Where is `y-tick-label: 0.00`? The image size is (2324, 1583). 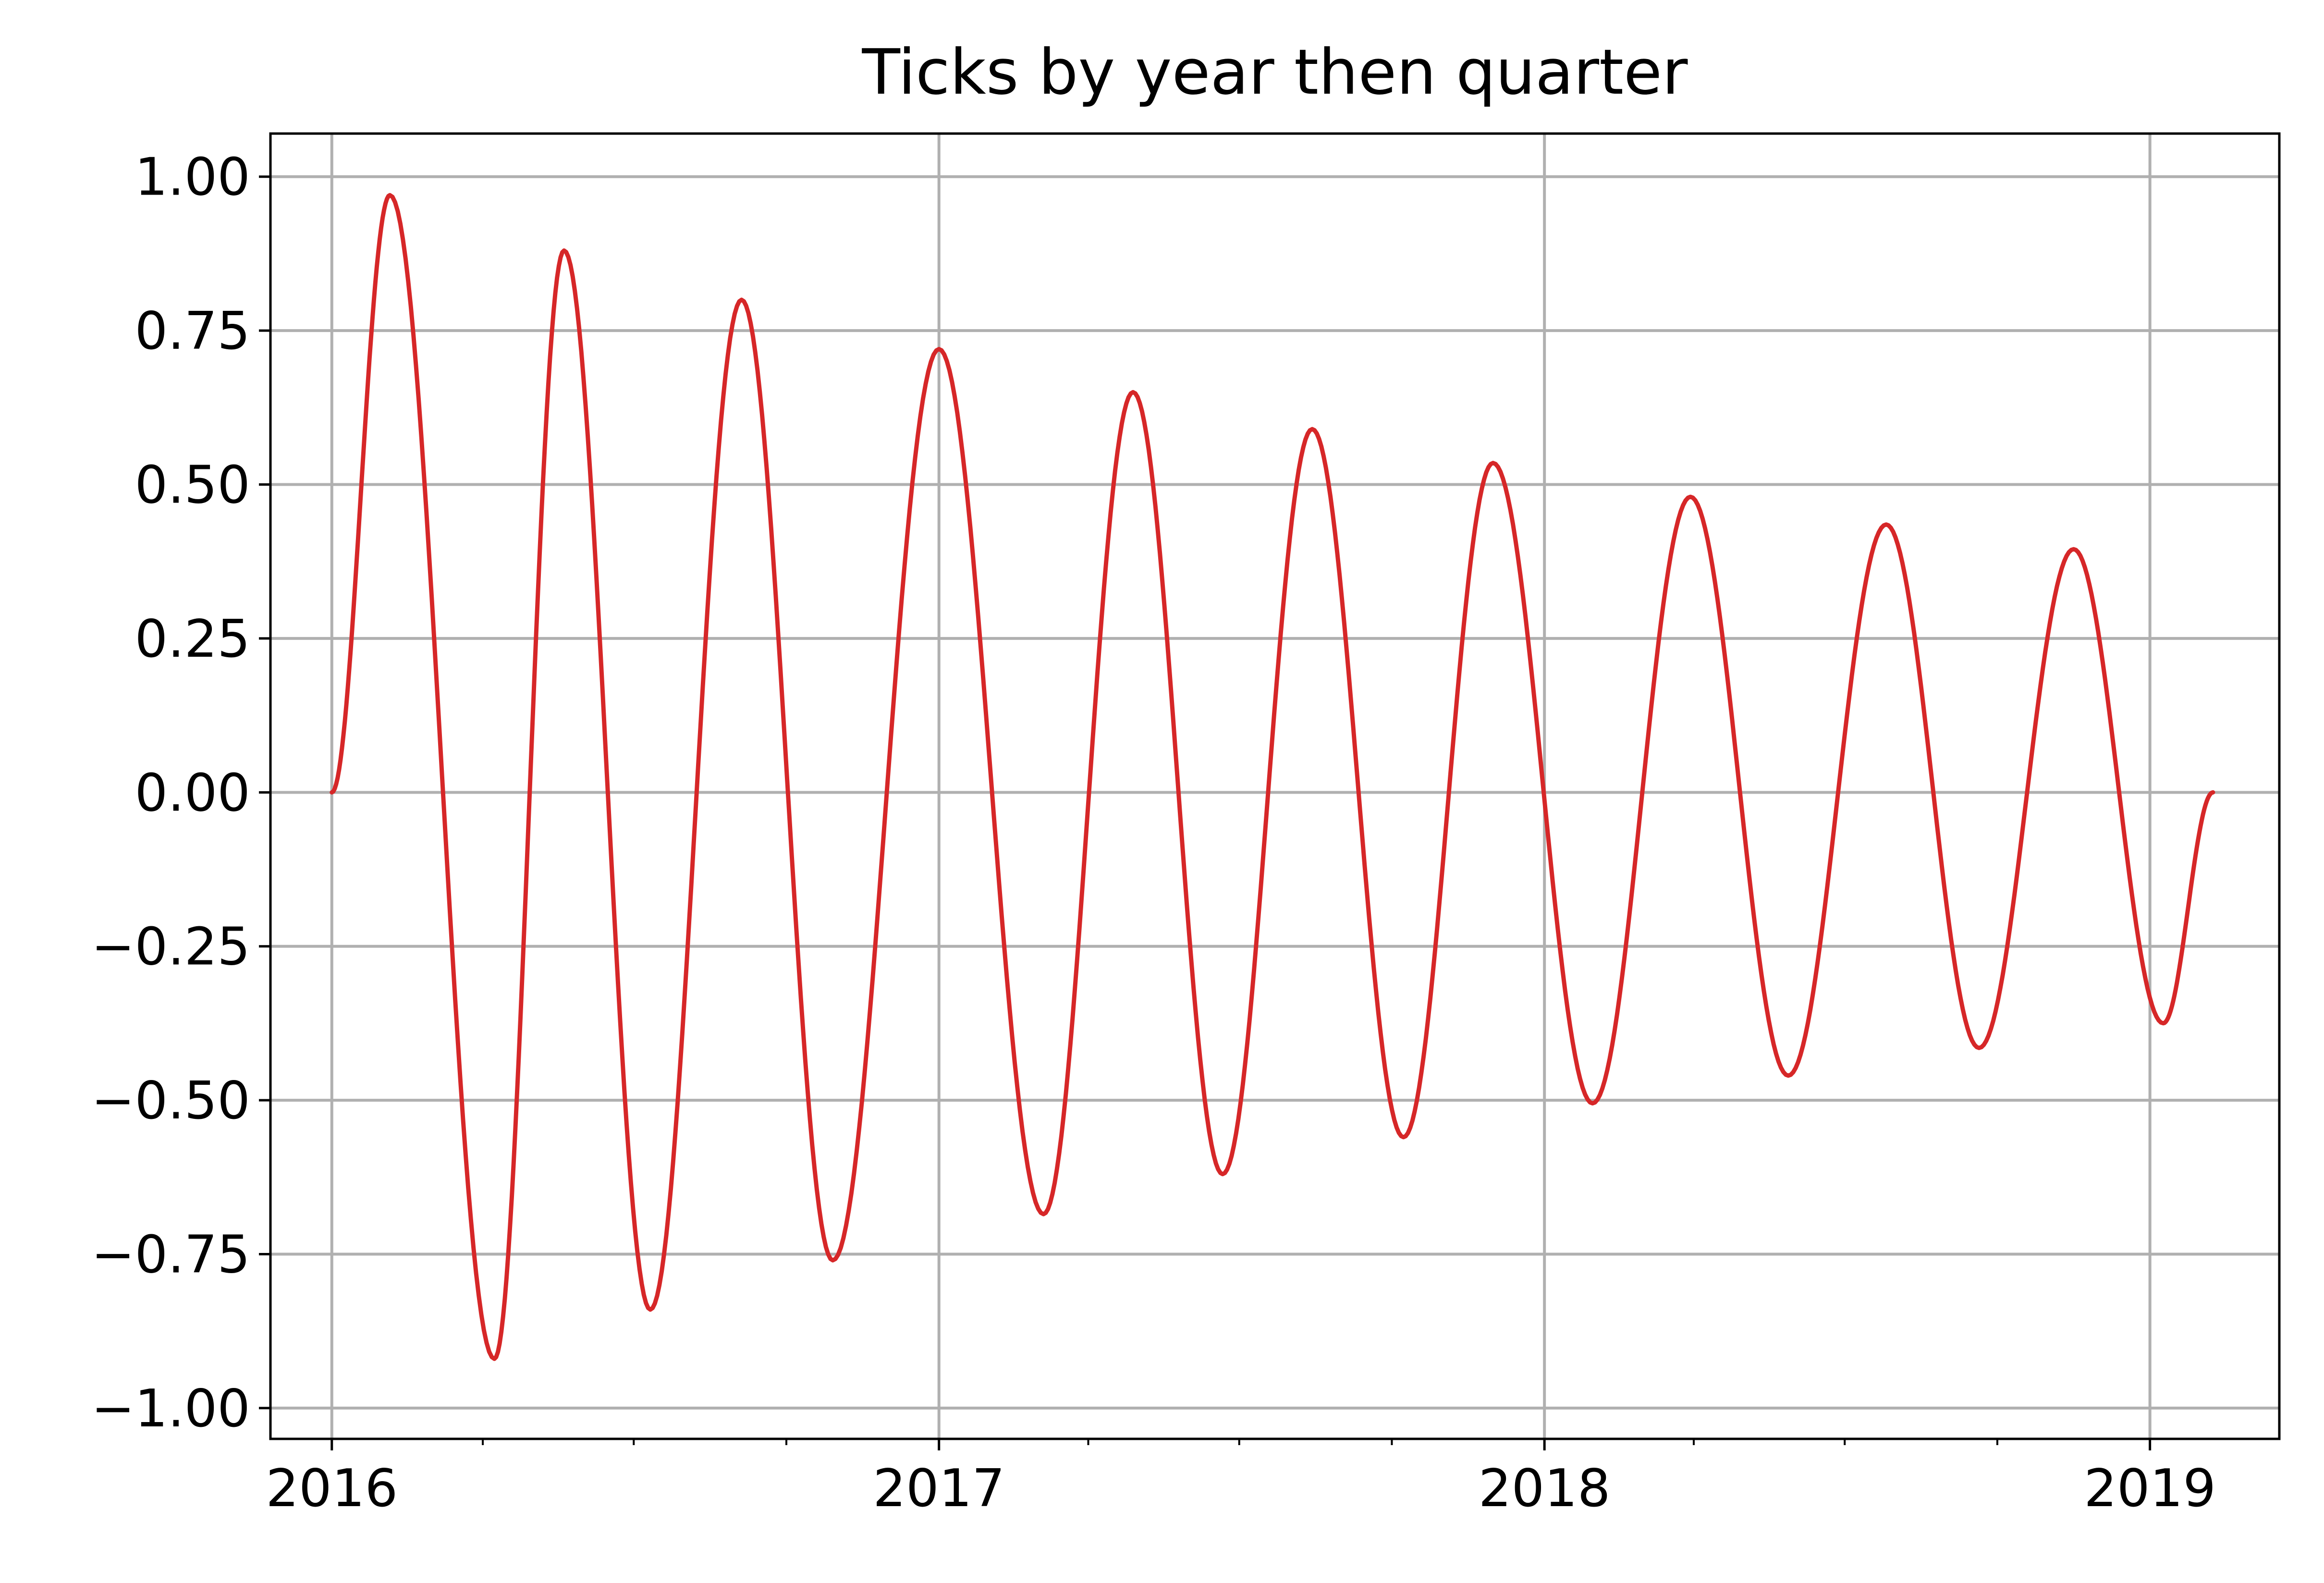 y-tick-label: 0.00 is located at coordinates (192, 793).